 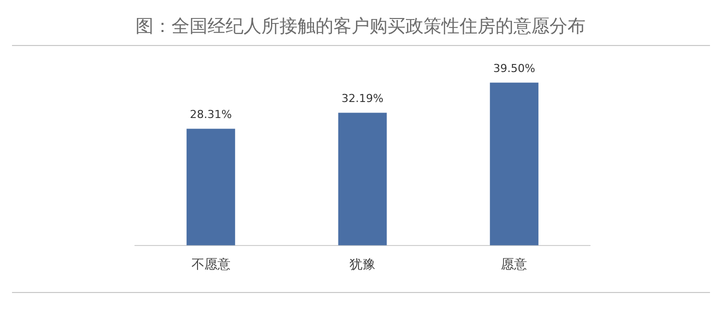 What do you see at coordinates (211, 115) in the screenshot?
I see `data-label: 28.31%` at bounding box center [211, 115].